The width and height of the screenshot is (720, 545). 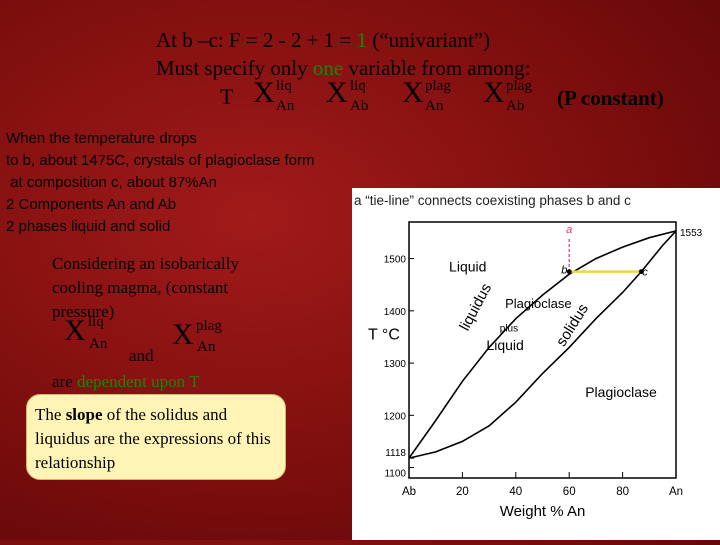 I want to click on var-sub-2: Ab, so click(x=359, y=106).